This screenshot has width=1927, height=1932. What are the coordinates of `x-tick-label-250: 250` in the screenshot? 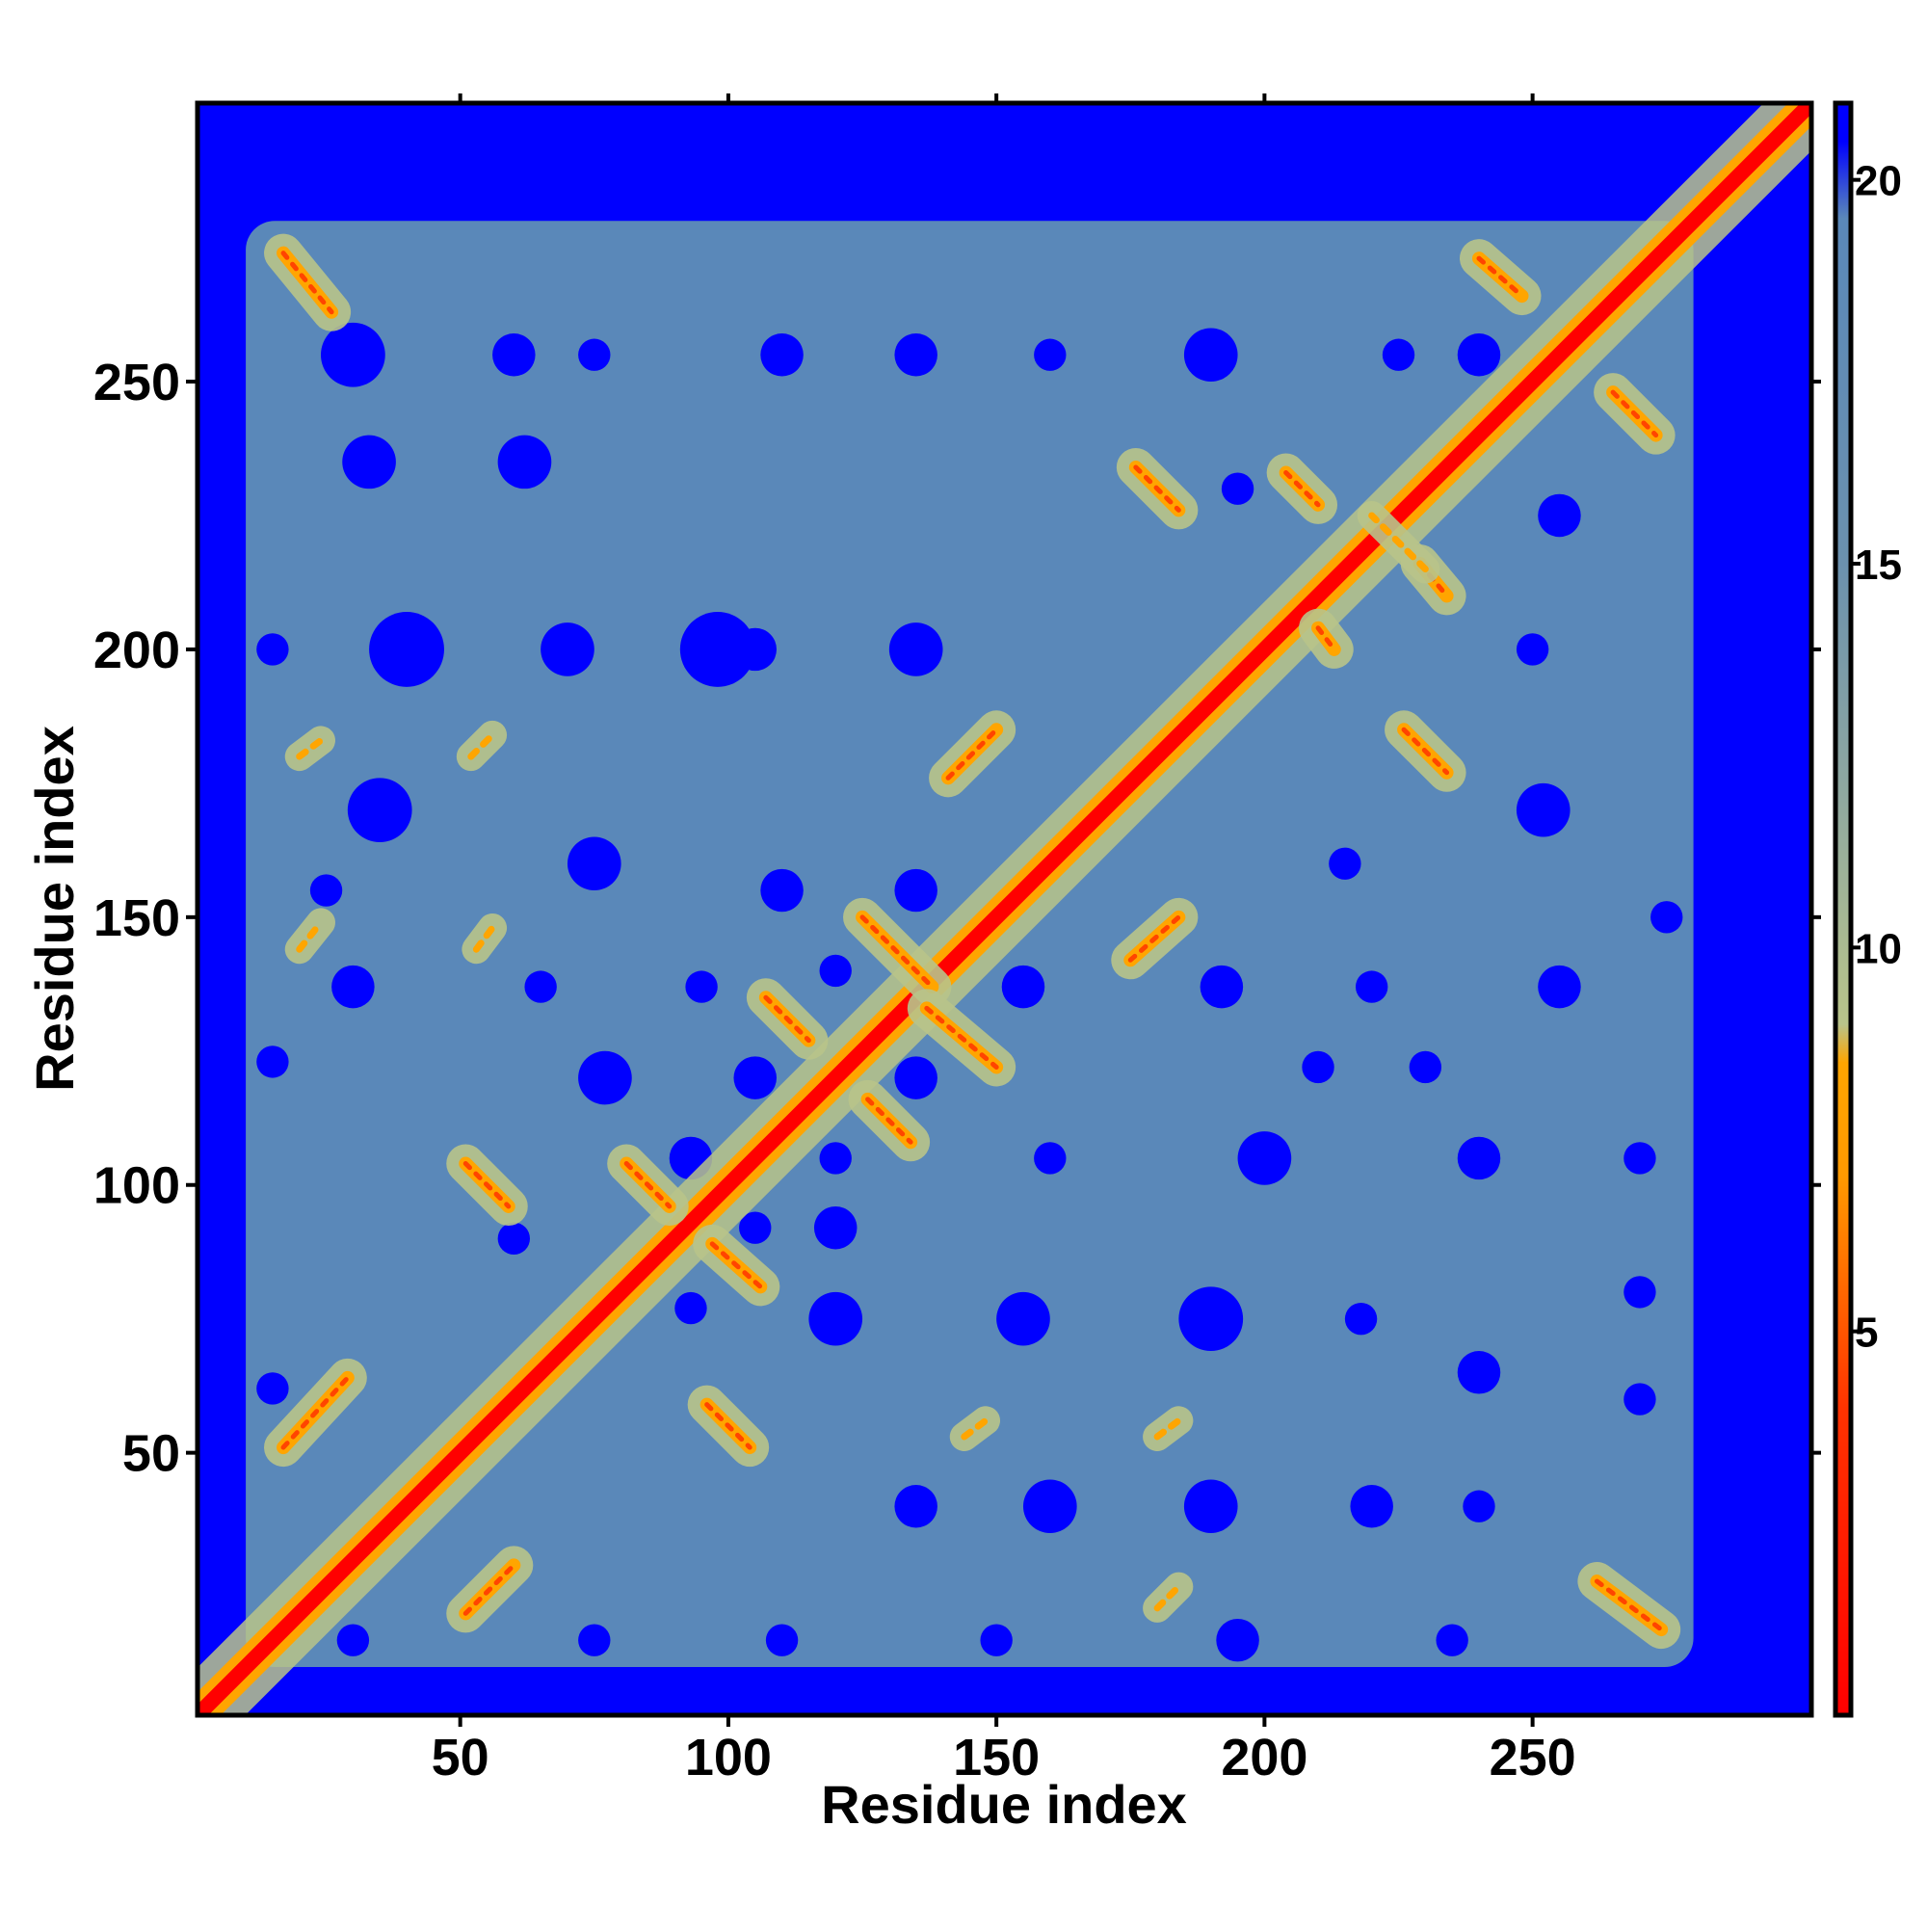 It's located at (1533, 1757).